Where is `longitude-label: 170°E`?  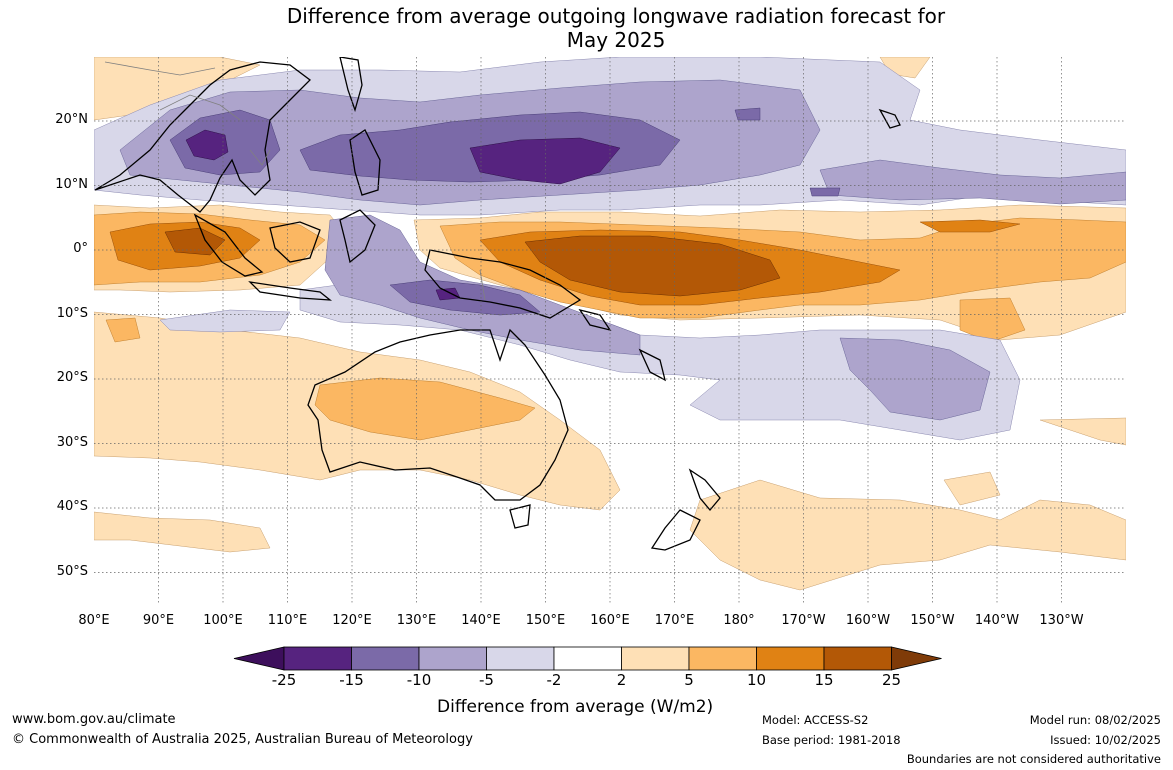 longitude-label: 170°E is located at coordinates (674, 620).